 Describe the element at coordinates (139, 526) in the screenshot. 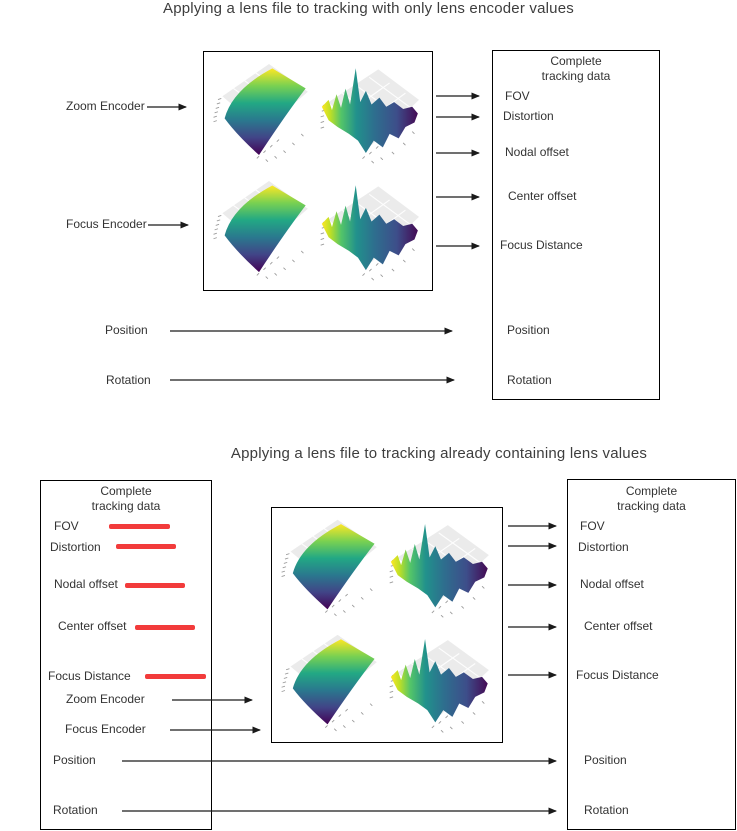

I see `strike-line-fov` at that location.